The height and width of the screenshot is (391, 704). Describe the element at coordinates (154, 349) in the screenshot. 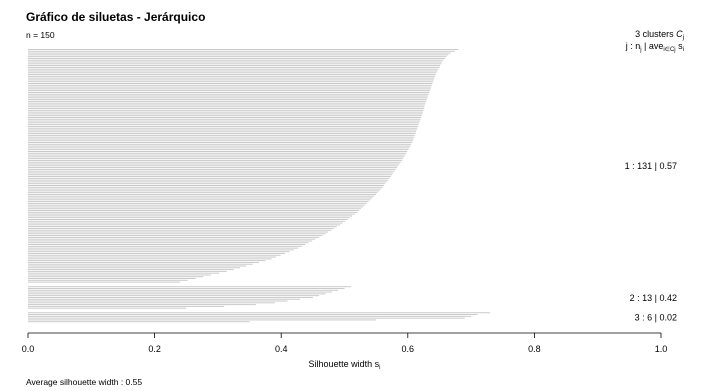

I see `x-tick-label-2: 0.2` at that location.